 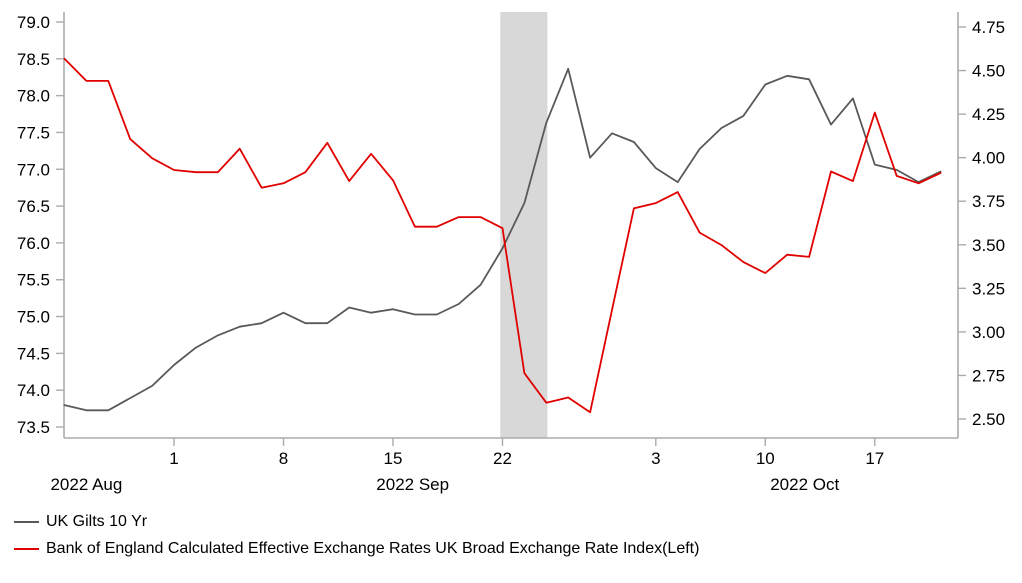 What do you see at coordinates (86, 484) in the screenshot?
I see `x-axis-month-label: 2022 Aug` at bounding box center [86, 484].